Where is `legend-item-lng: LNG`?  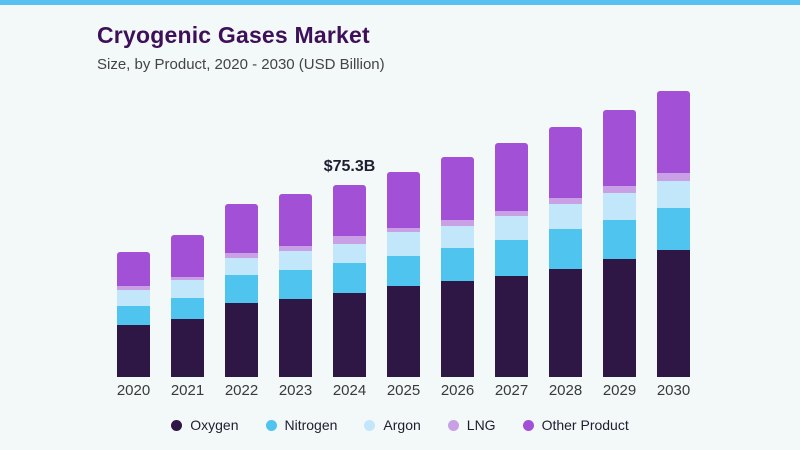
legend-item-lng: LNG is located at coordinates (471, 425).